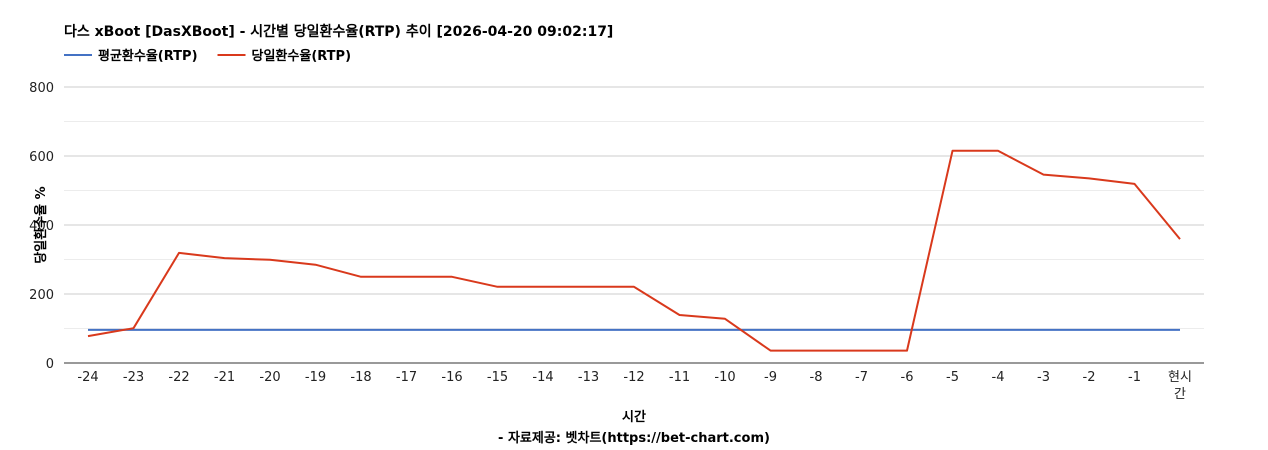 This screenshot has width=1268, height=450. I want to click on x-tick-label: 현시 간, so click(1180, 386).